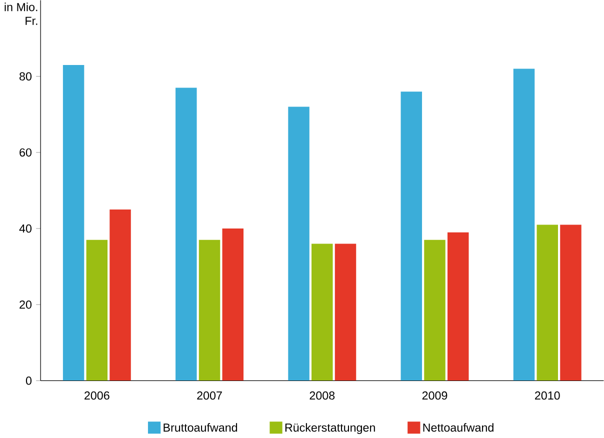  I want to click on x-tick-label: 2009, so click(435, 396).